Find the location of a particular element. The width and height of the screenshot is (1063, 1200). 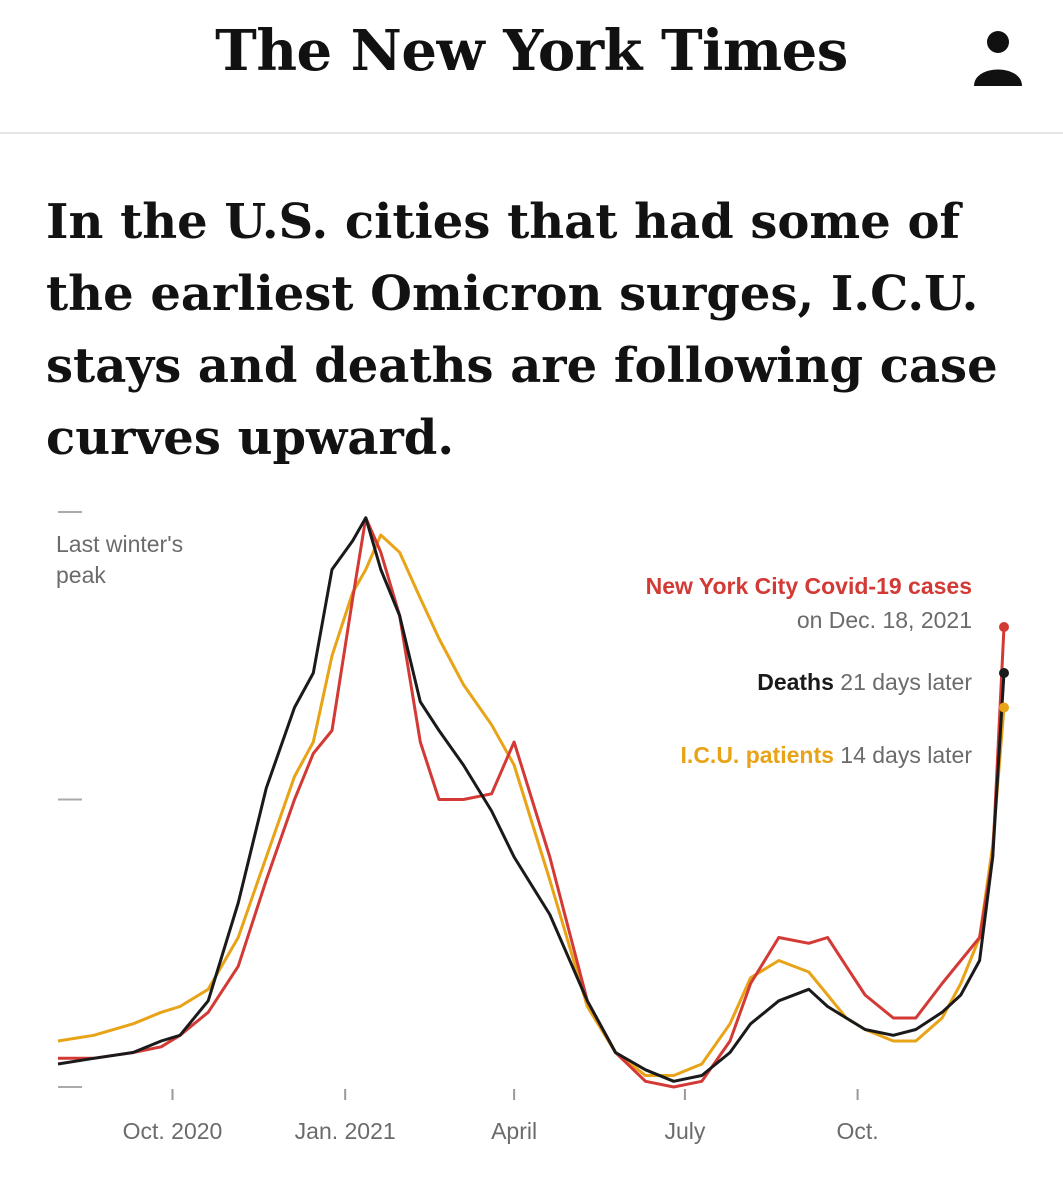

x-tick-label: April is located at coordinates (514, 1131).